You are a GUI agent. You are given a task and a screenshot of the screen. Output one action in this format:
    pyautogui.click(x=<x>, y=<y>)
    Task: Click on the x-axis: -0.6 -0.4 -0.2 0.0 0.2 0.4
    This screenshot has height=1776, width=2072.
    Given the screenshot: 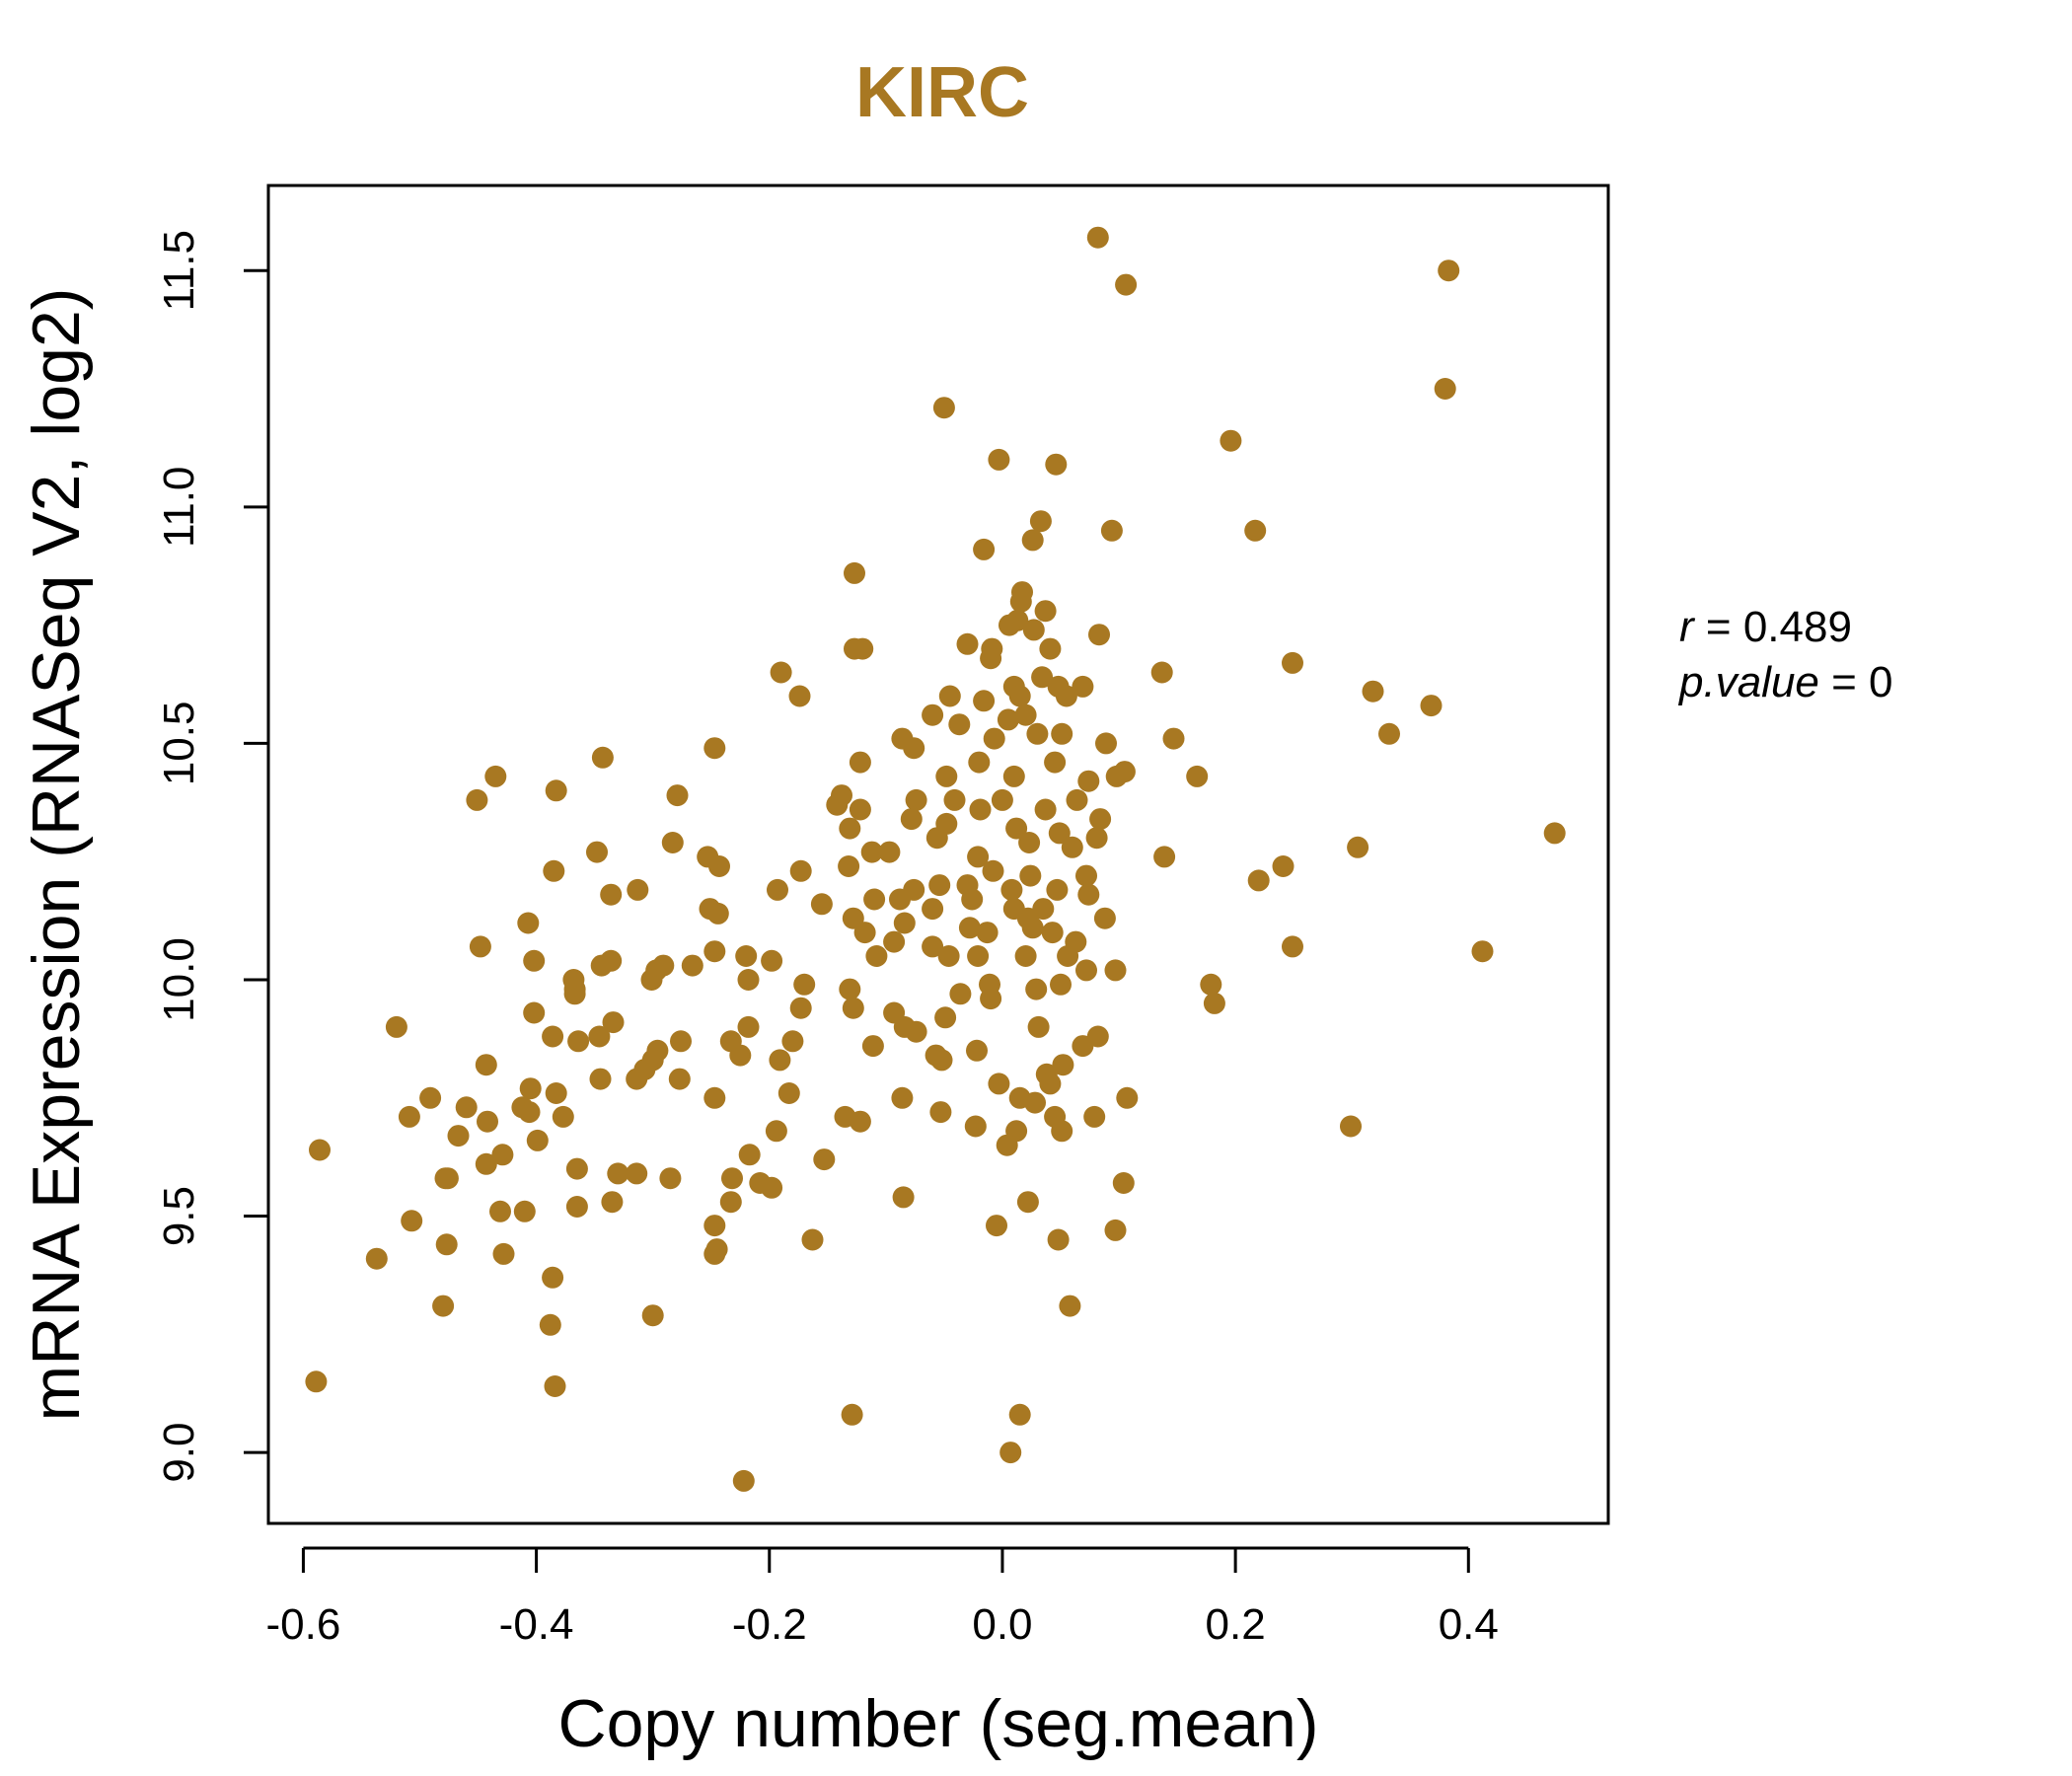 What is the action you would take?
    pyautogui.click(x=883, y=1598)
    